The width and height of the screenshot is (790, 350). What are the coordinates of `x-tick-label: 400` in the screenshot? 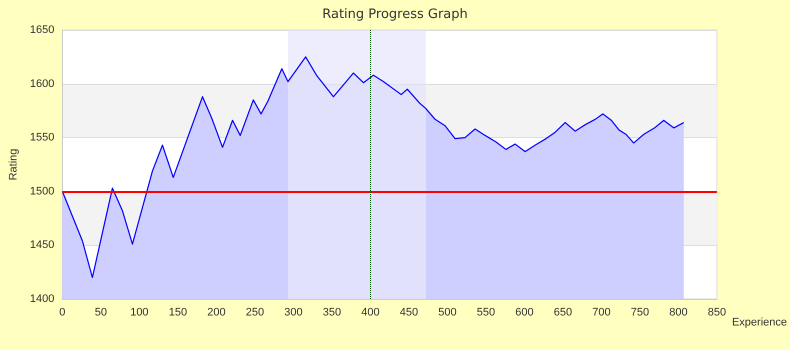 It's located at (370, 312).